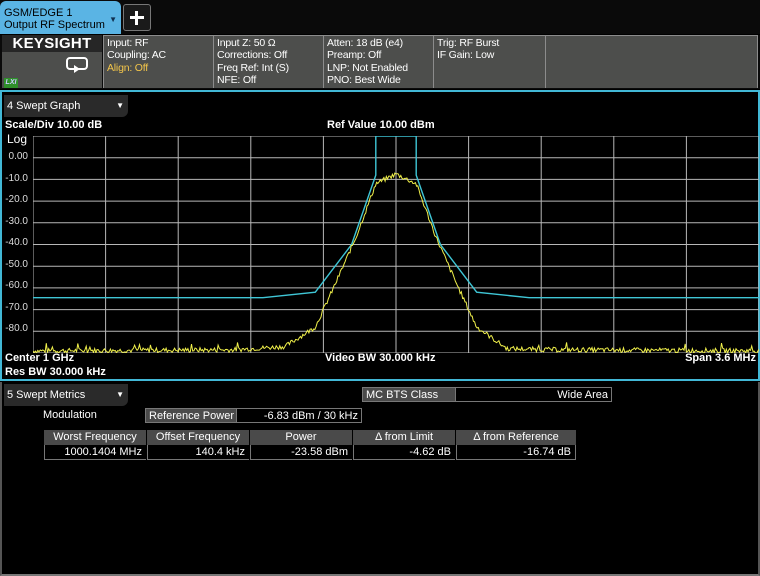 Image resolution: width=760 pixels, height=576 pixels. Describe the element at coordinates (16, 242) in the screenshot. I see `y-tick: -40.0` at that location.